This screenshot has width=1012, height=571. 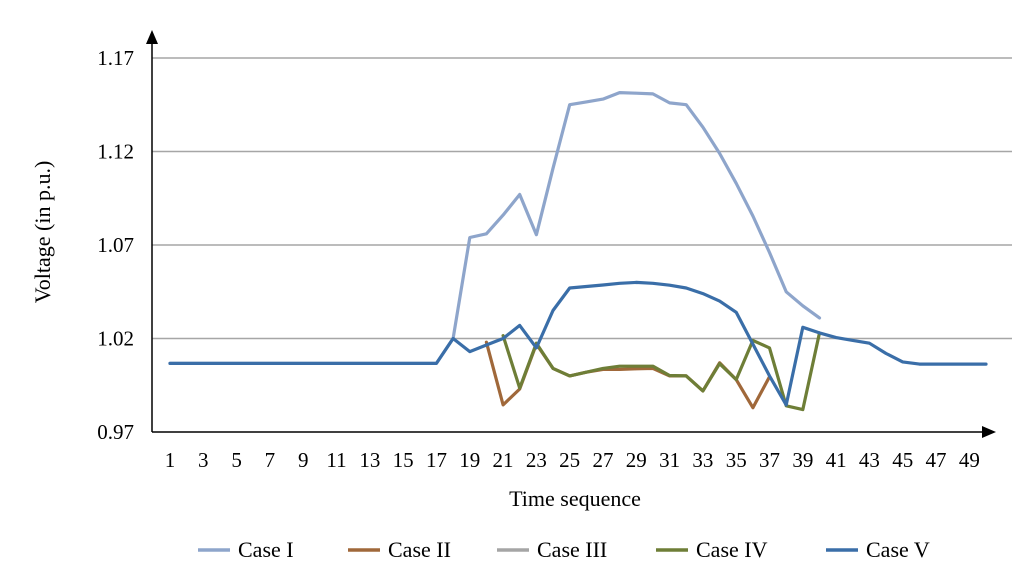 I want to click on x-tick-label: 19, so click(x=469, y=460).